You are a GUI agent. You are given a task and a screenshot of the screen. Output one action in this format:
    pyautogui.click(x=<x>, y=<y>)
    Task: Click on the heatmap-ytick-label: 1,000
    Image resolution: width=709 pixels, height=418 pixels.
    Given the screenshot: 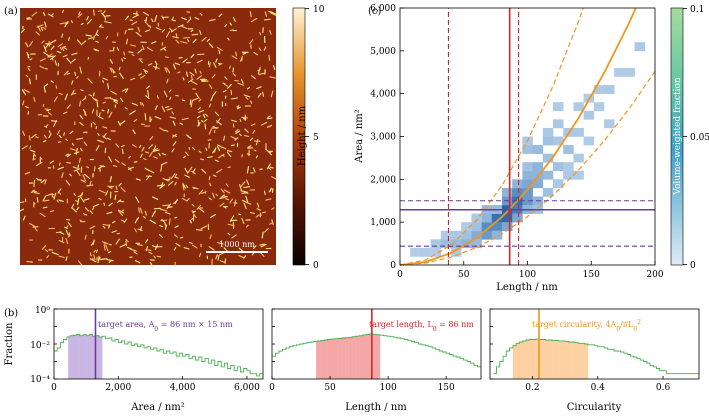 What is the action you would take?
    pyautogui.click(x=383, y=223)
    